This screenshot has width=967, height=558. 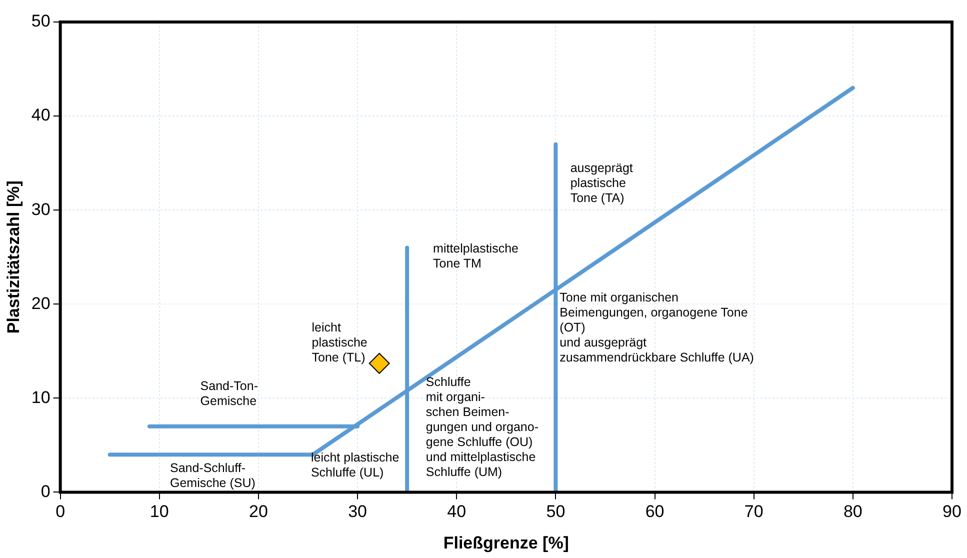 I want to click on y-tick-label: 0, so click(x=45, y=491).